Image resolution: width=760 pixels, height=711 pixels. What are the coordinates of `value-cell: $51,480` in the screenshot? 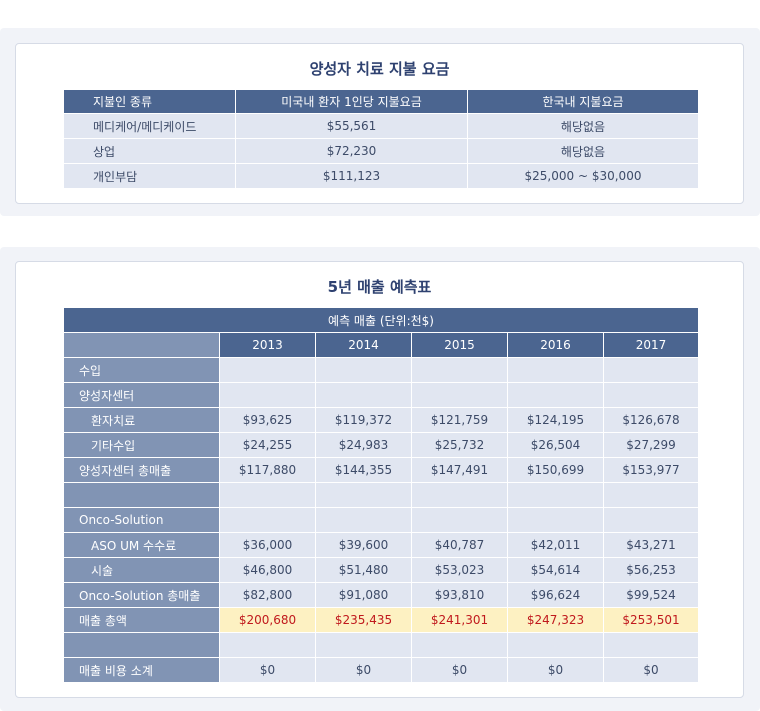 It's located at (364, 570).